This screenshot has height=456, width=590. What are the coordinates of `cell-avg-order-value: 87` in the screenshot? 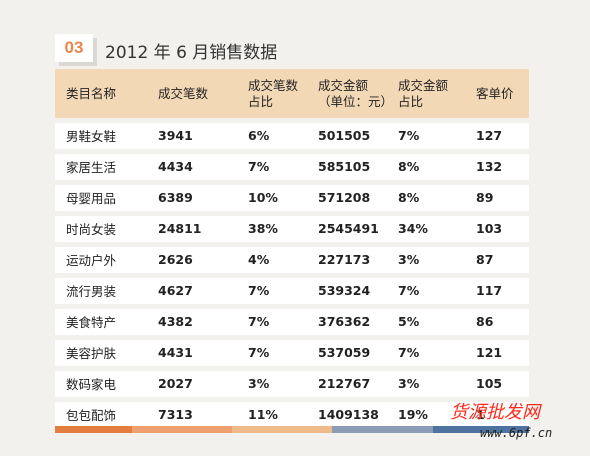 It's located at (485, 260).